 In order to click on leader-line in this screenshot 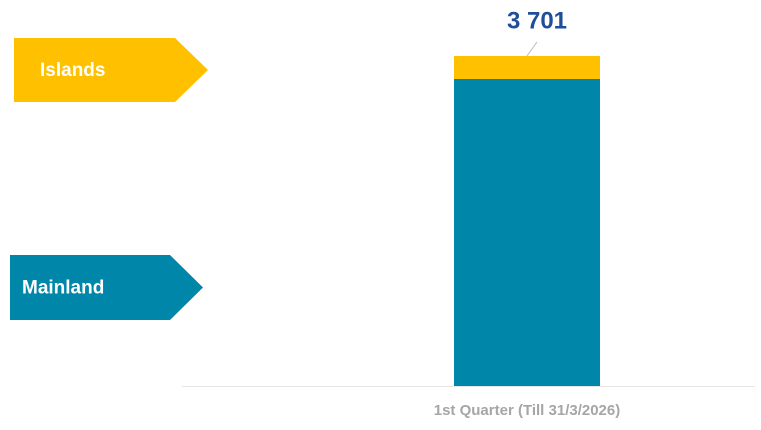, I will do `click(532, 49)`.